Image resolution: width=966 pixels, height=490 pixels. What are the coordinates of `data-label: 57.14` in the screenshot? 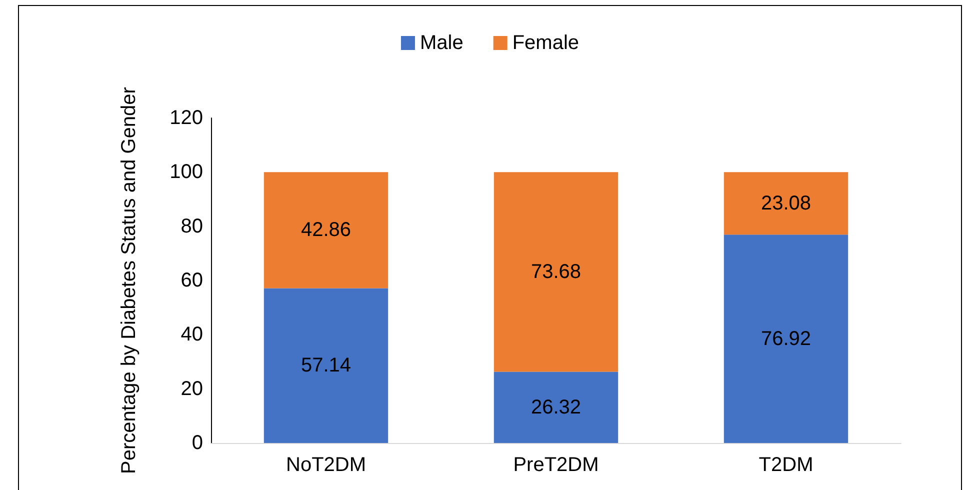 It's located at (326, 365).